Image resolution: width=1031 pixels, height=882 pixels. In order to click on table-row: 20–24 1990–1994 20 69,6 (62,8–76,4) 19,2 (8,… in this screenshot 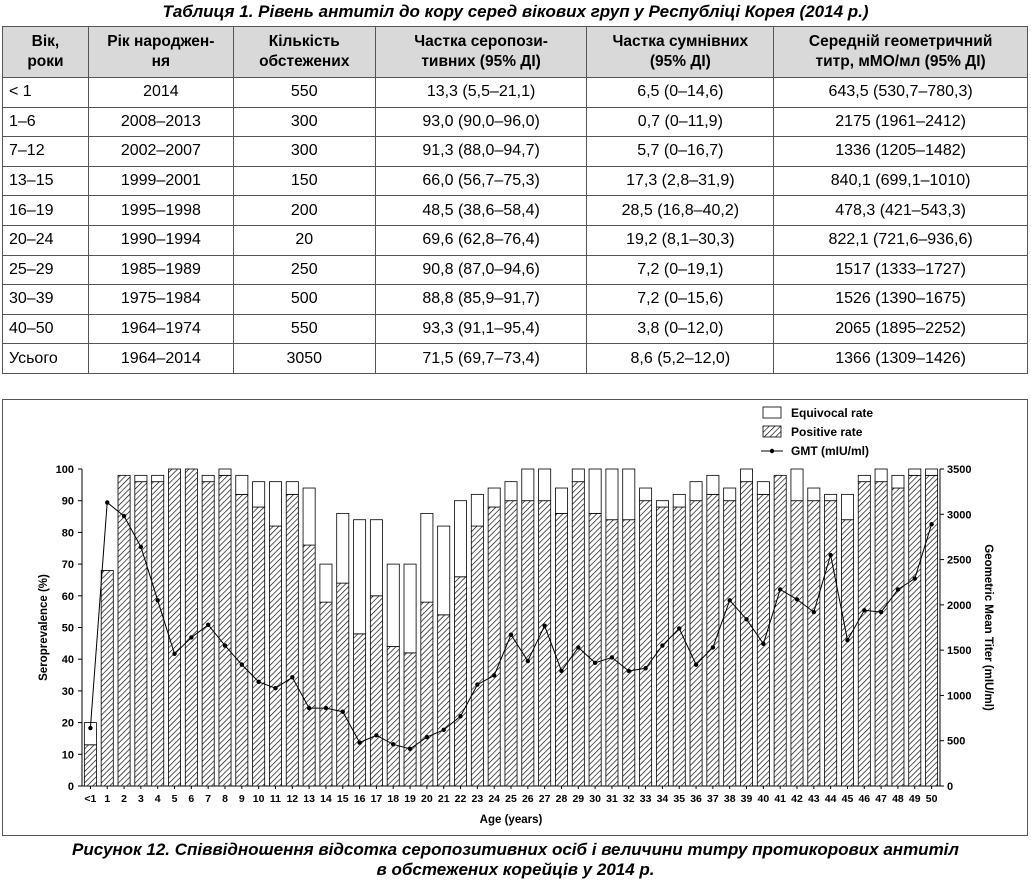, I will do `click(515, 240)`.